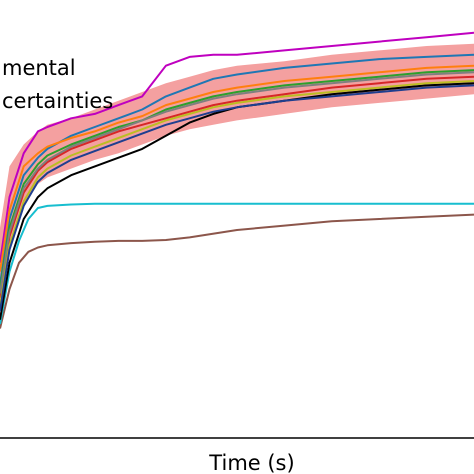 This screenshot has height=474, width=474. Describe the element at coordinates (57, 101) in the screenshot. I see `legend-entry-2: certainties` at that location.